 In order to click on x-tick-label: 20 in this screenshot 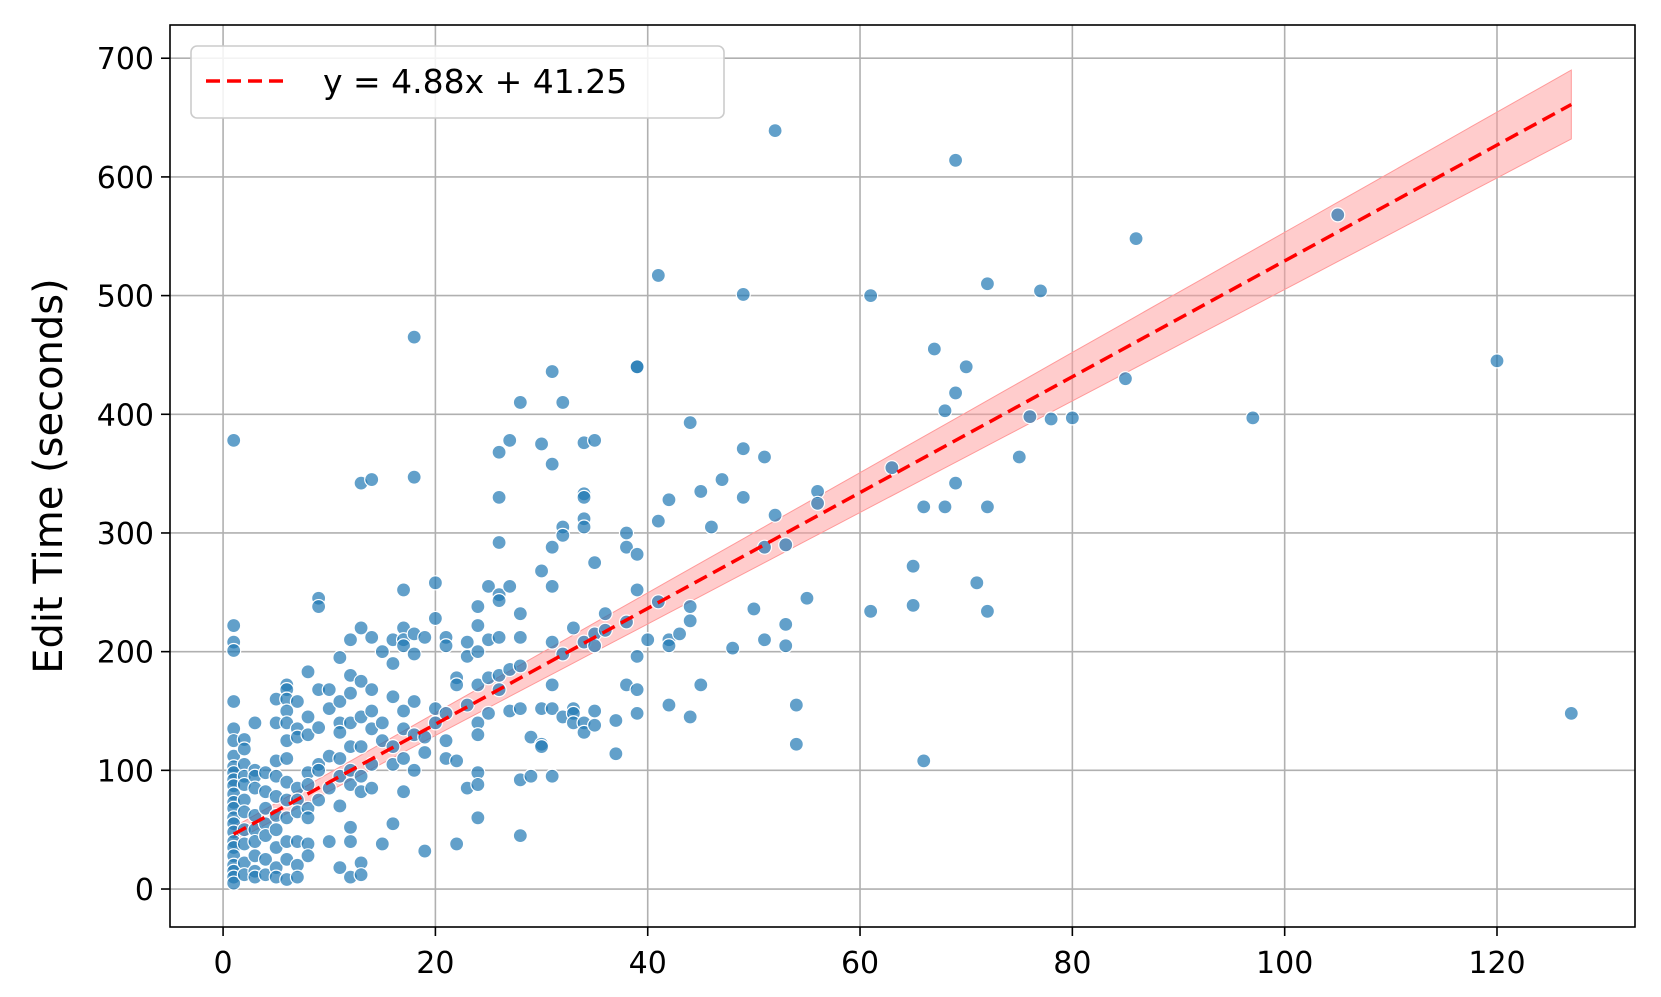, I will do `click(435, 963)`.